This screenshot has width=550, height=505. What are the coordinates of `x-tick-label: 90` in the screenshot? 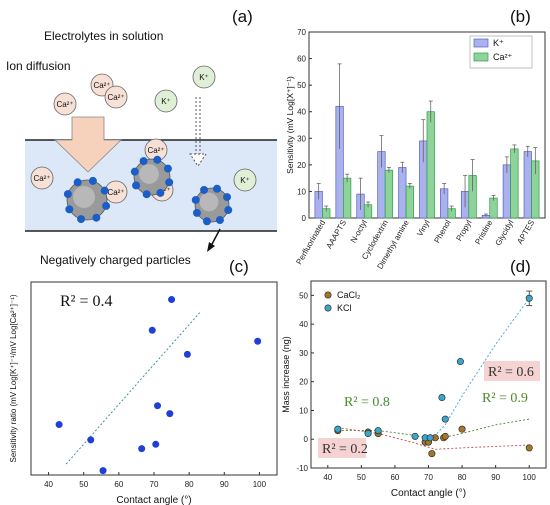 It's located at (224, 484).